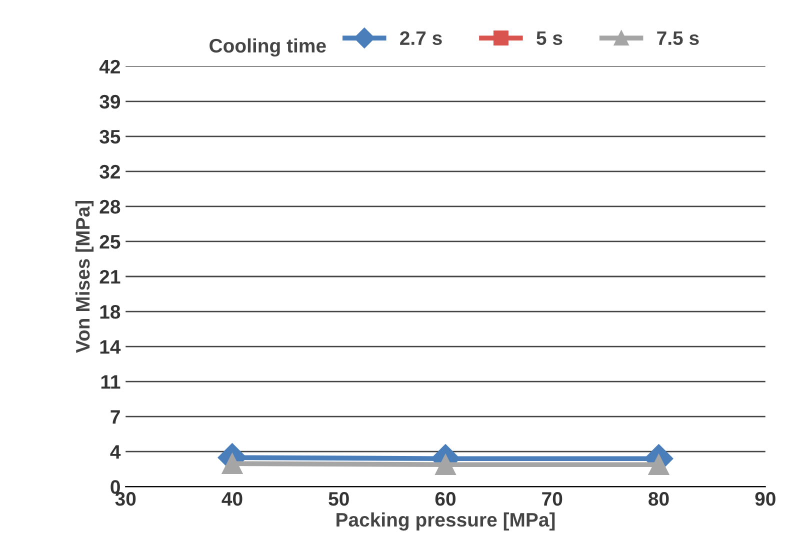 The image size is (785, 553). What do you see at coordinates (421, 38) in the screenshot?
I see `legend-label: 2.7 s` at bounding box center [421, 38].